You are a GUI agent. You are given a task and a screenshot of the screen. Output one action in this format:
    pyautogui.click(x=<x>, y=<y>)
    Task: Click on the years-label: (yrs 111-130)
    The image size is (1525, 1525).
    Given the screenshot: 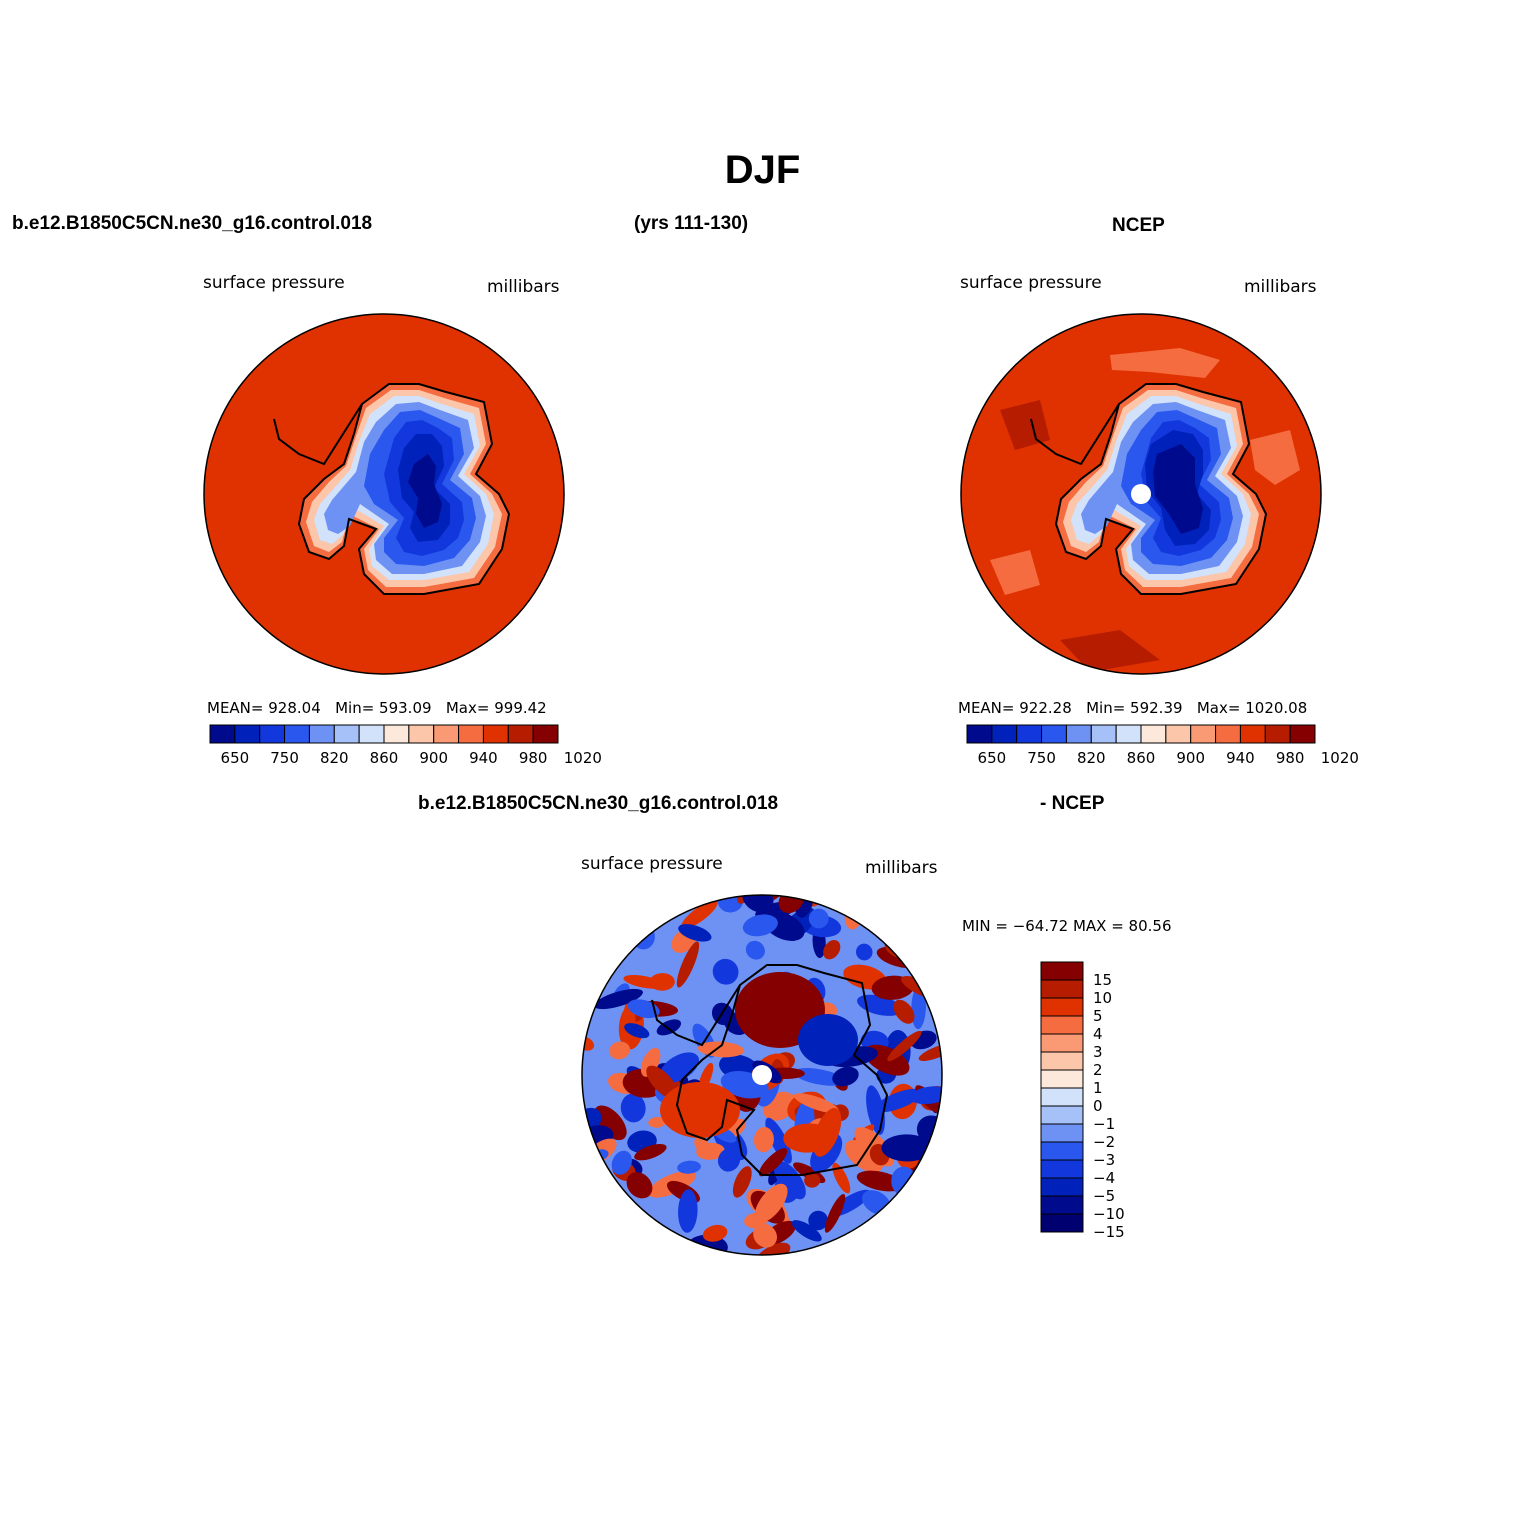 What is the action you would take?
    pyautogui.click(x=691, y=223)
    